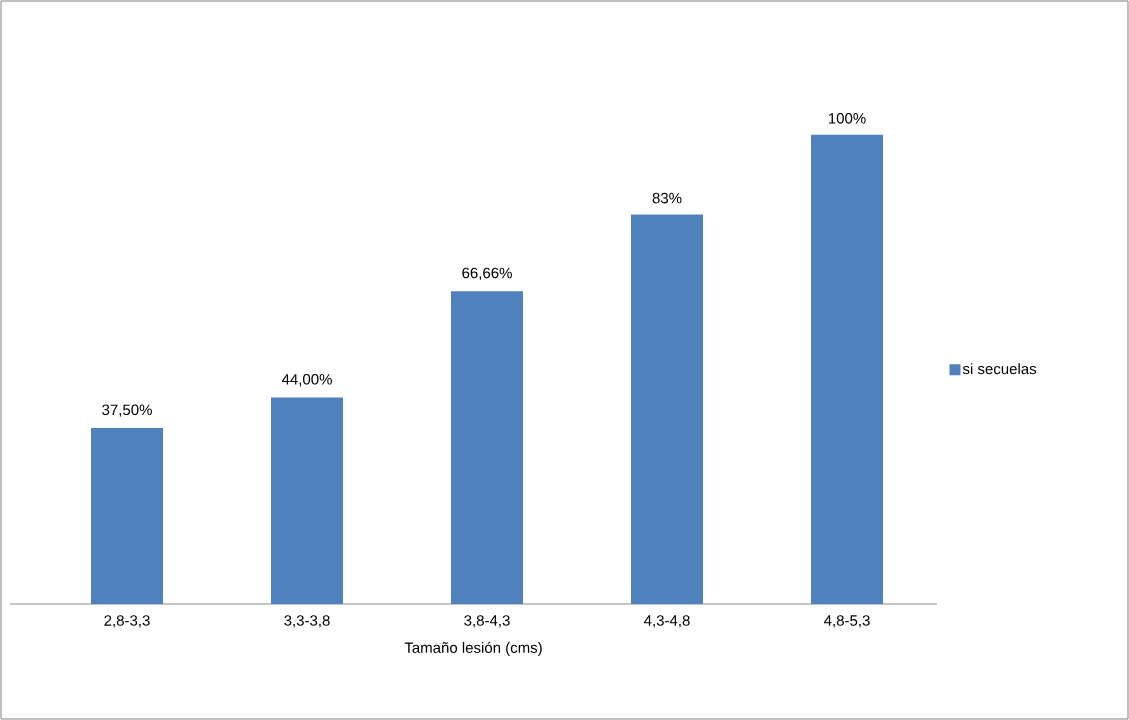  What do you see at coordinates (667, 198) in the screenshot?
I see `data-label: 83%` at bounding box center [667, 198].